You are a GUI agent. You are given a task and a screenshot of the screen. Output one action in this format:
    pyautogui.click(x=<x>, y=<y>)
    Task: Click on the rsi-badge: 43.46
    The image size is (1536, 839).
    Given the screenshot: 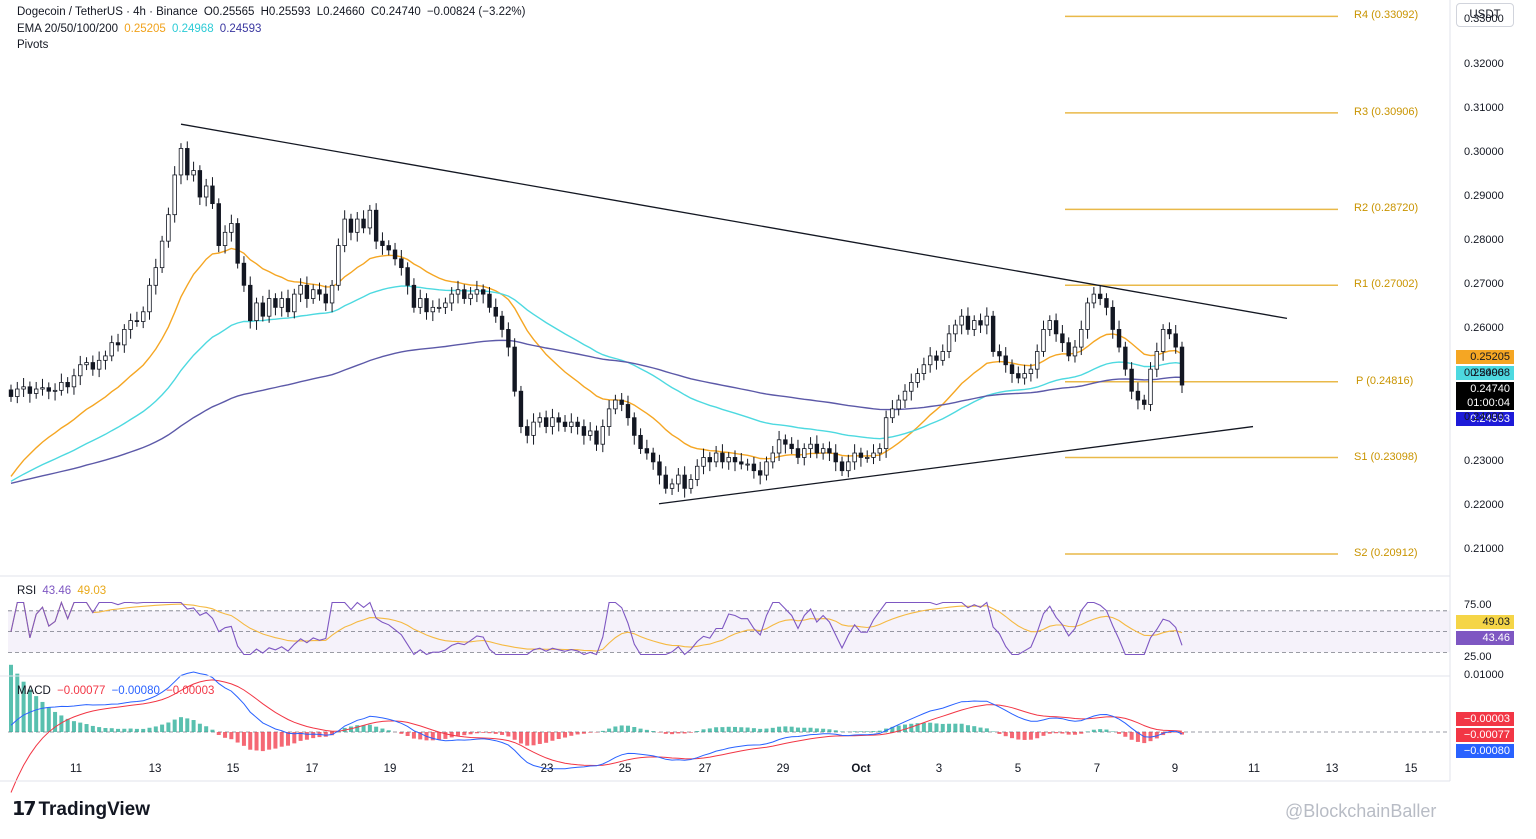 What is the action you would take?
    pyautogui.click(x=1485, y=638)
    